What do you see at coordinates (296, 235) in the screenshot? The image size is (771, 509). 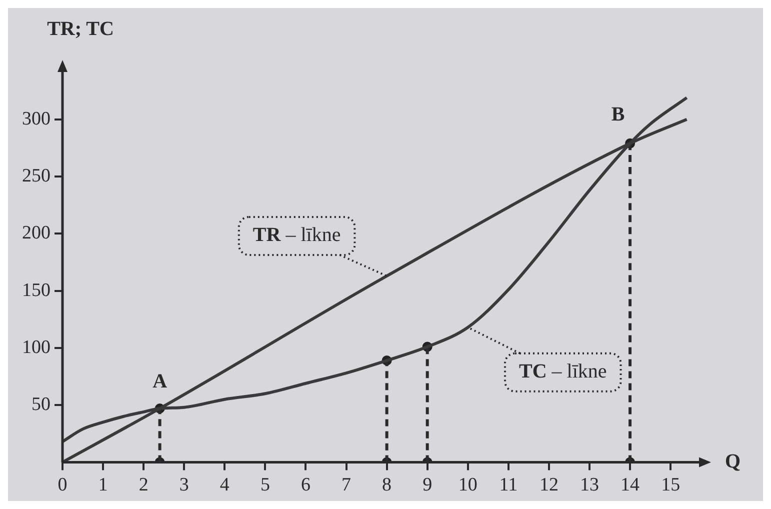 I see `annotation: TR – līkne` at bounding box center [296, 235].